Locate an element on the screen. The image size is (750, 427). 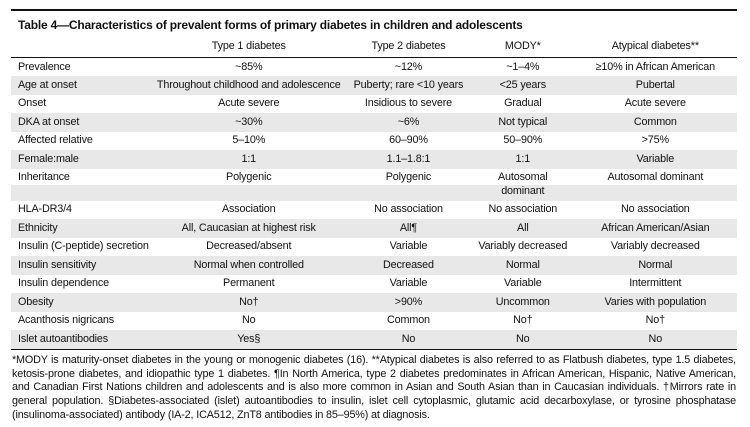
table-cell: ~1–4% is located at coordinates (523, 66).